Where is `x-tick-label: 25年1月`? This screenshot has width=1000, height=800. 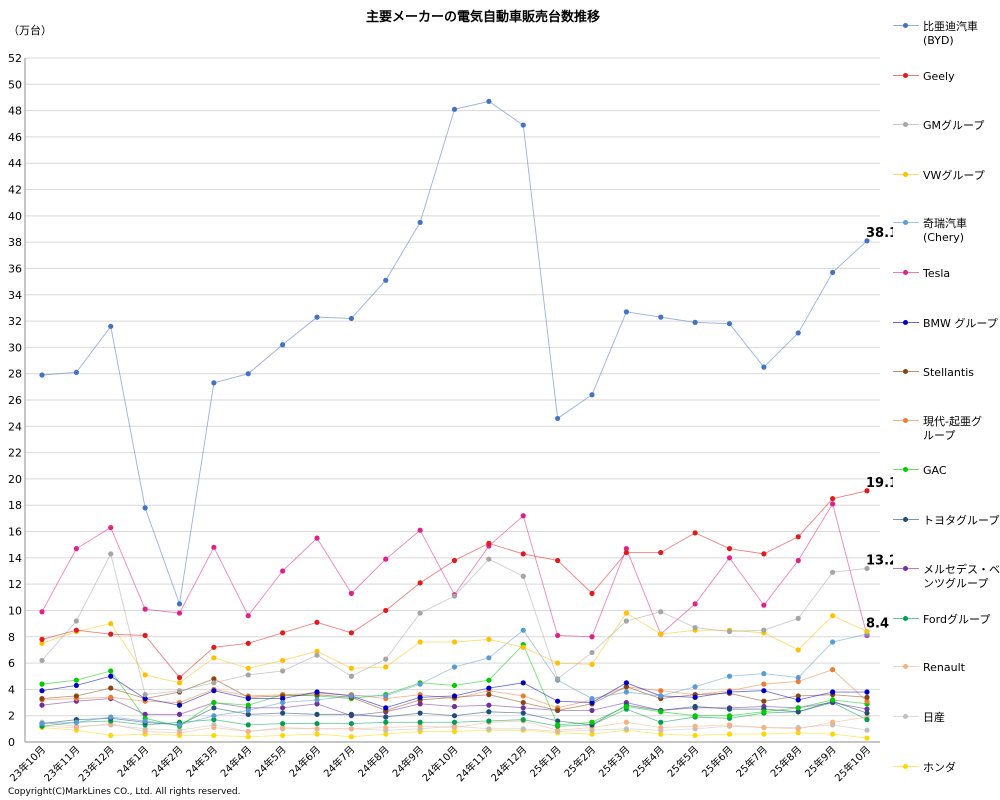 x-tick-label: 25年1月 is located at coordinates (545, 761).